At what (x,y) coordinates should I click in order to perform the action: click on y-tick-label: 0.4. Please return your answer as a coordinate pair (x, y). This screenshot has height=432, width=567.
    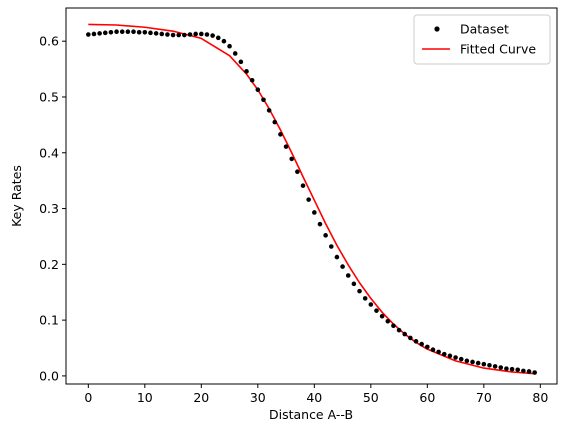
    Looking at the image, I should click on (49, 152).